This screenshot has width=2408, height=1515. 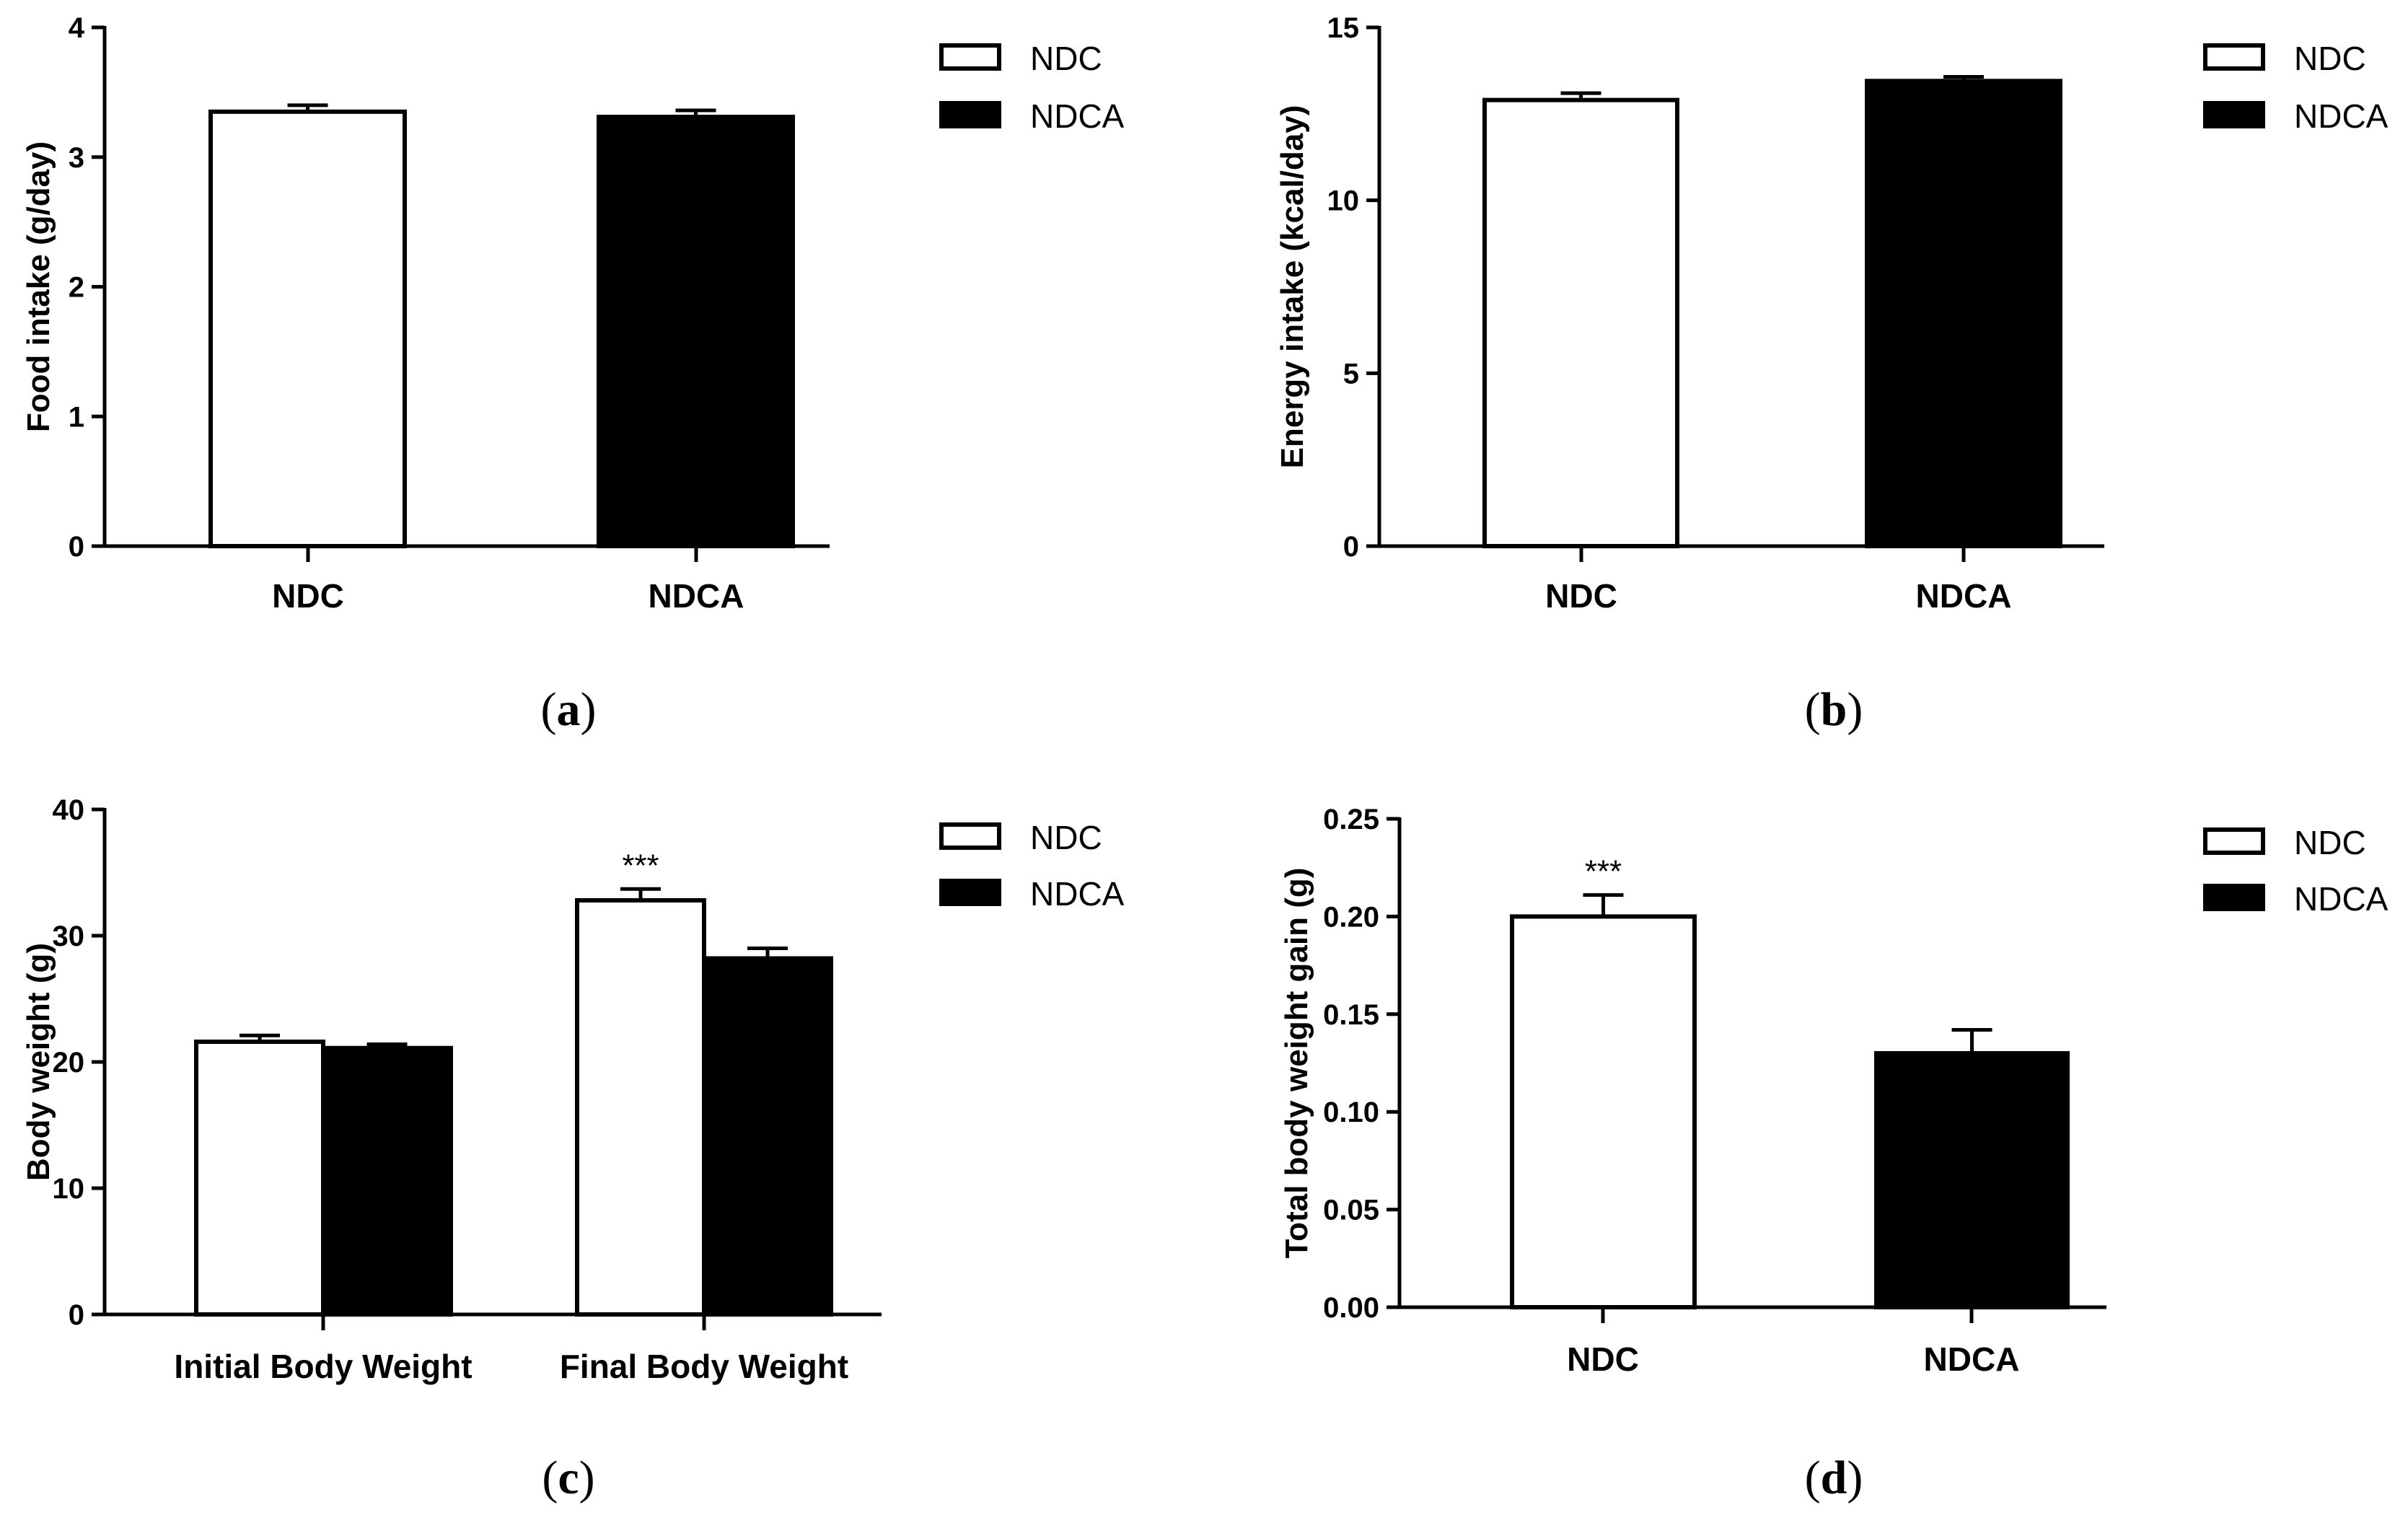 I want to click on y-tick-label: 15, so click(x=1343, y=28).